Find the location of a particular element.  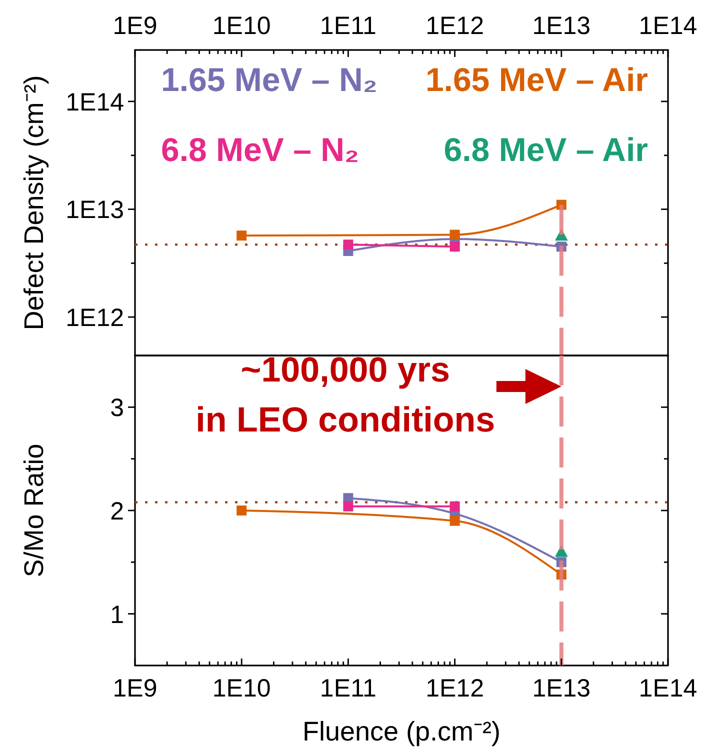

y-tick-label: 1E14 is located at coordinates (95, 102).